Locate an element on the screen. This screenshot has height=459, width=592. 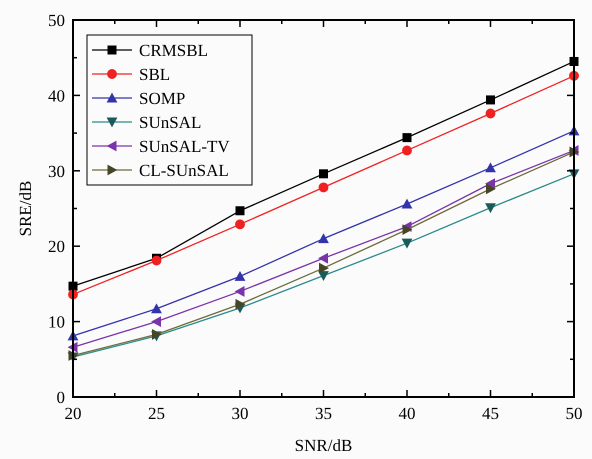
y-tick-label: 20 is located at coordinates (56, 246).